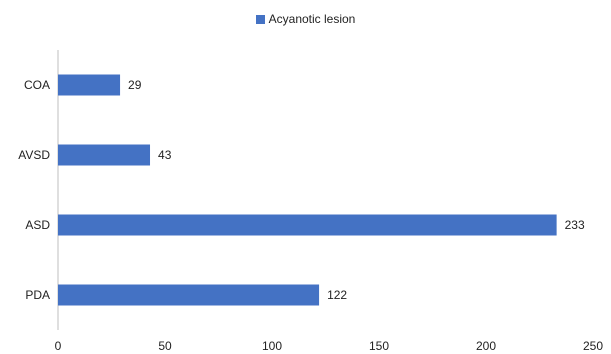  Describe the element at coordinates (37, 295) in the screenshot. I see `category-label-pda: PDA` at that location.